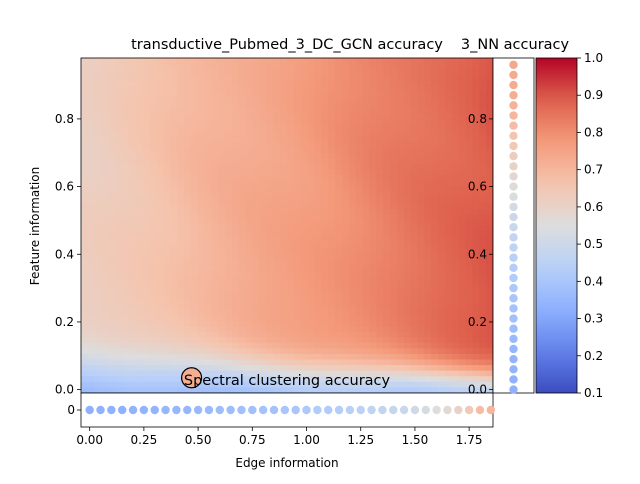 The image size is (640, 484). What do you see at coordinates (513, 186) in the screenshot?
I see `right-strip-point` at bounding box center [513, 186].